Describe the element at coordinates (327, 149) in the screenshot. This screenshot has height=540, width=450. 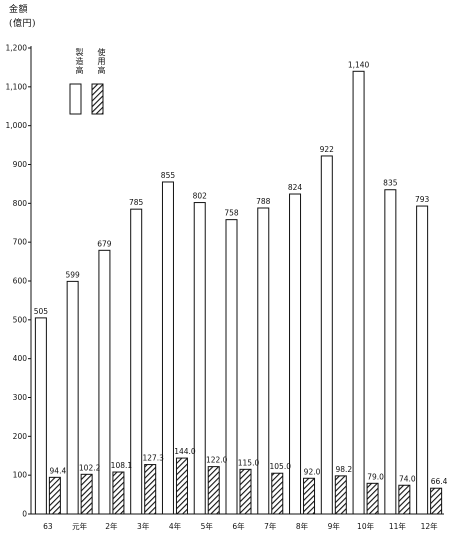
I see `value-label-open: 922` at that location.